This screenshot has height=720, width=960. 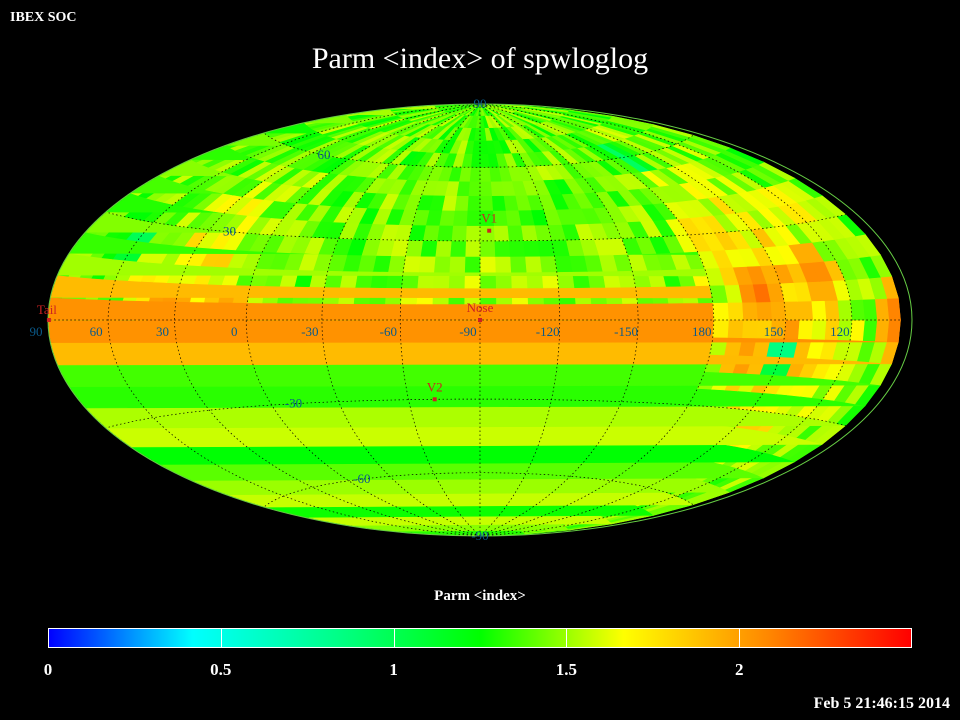 I want to click on page-title: Parm <index> of spwloglog, so click(x=480, y=58).